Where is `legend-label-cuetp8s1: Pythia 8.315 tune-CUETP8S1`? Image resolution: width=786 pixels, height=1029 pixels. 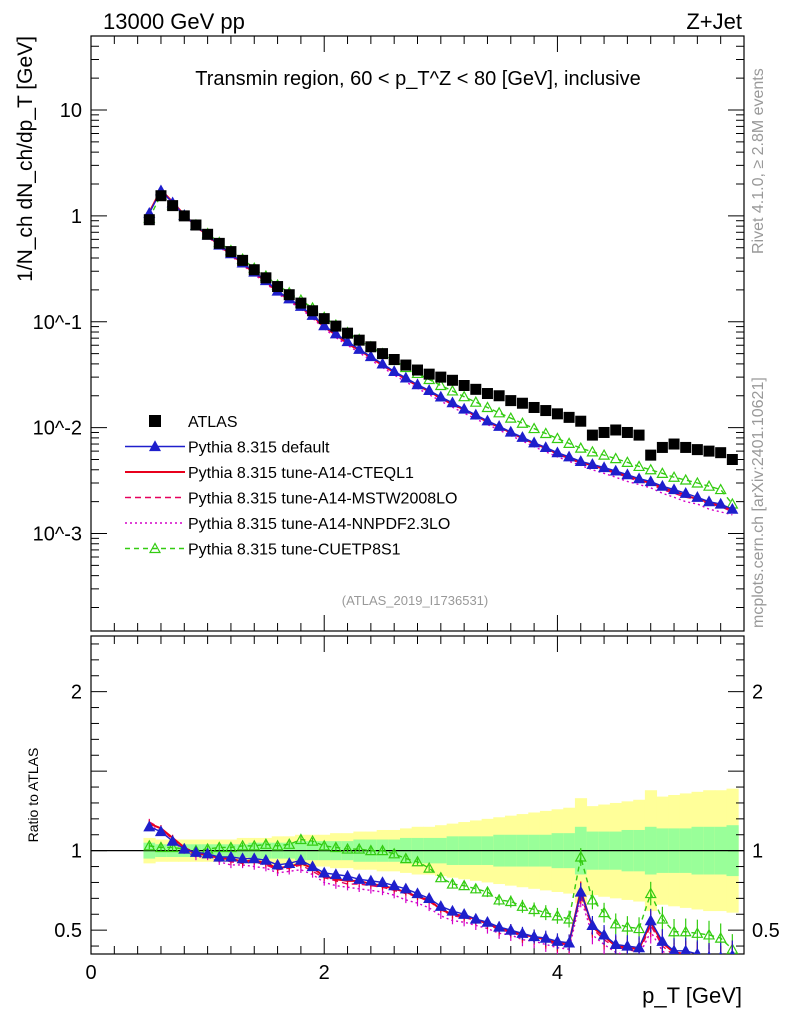 legend-label-cuetp8s1: Pythia 8.315 tune-CUETP8S1 is located at coordinates (294, 550).